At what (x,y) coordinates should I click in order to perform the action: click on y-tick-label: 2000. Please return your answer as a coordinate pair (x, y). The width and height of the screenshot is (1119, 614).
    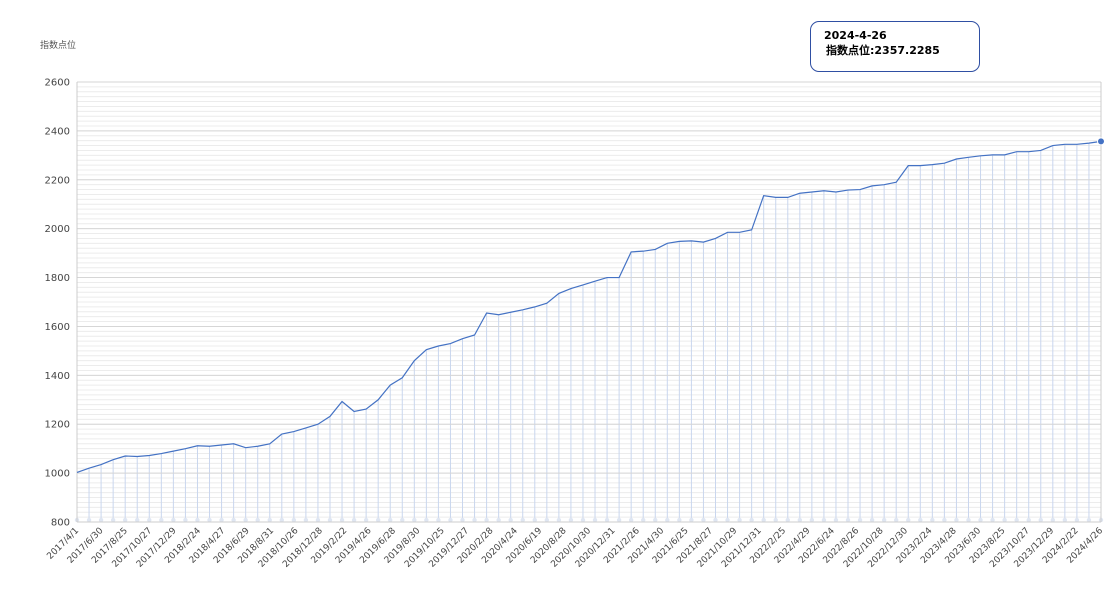
    Looking at the image, I should click on (57, 229).